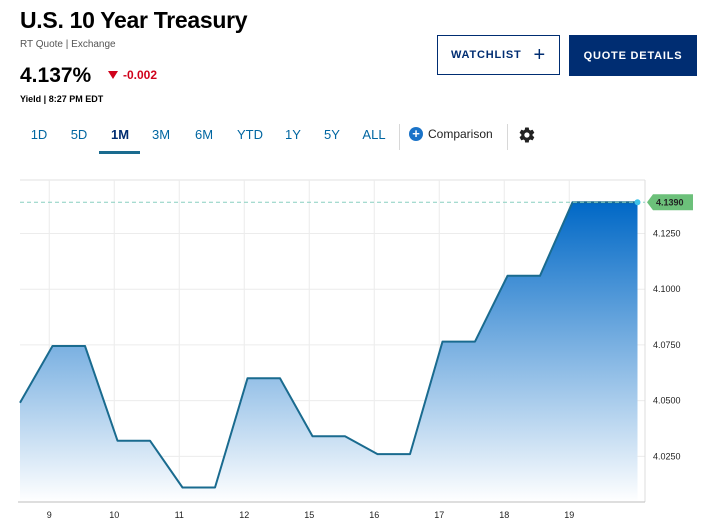  I want to click on x-tick-label: 10, so click(114, 515).